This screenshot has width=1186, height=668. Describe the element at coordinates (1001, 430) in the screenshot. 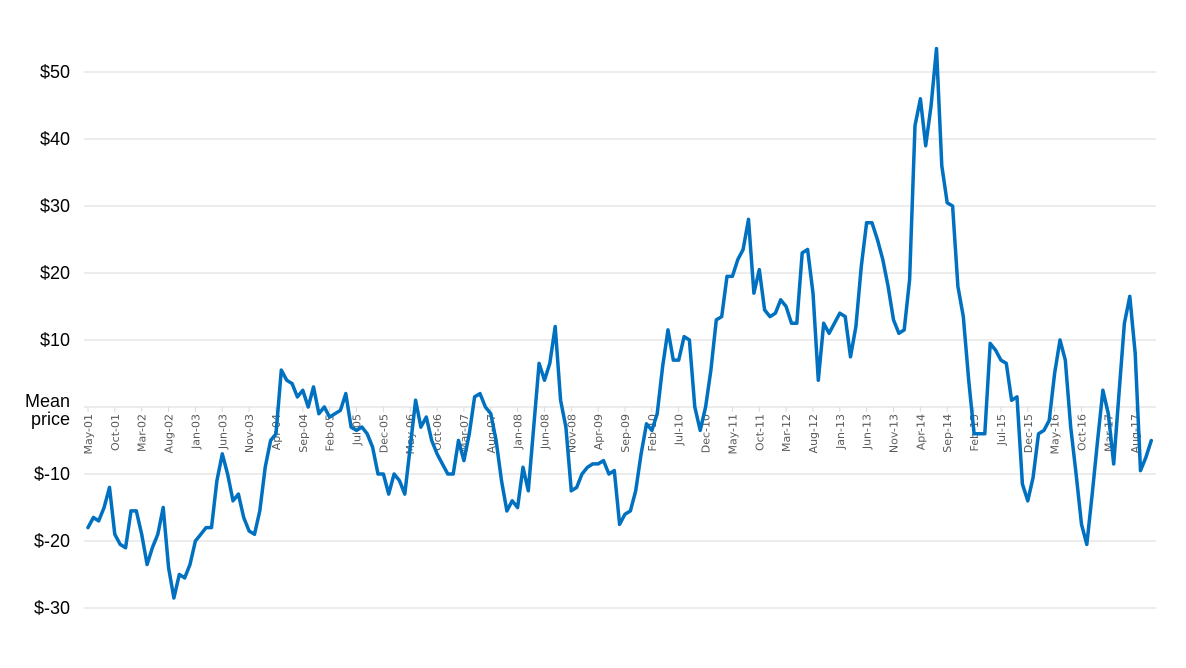

I see `x-tick-label: Jul-15` at that location.